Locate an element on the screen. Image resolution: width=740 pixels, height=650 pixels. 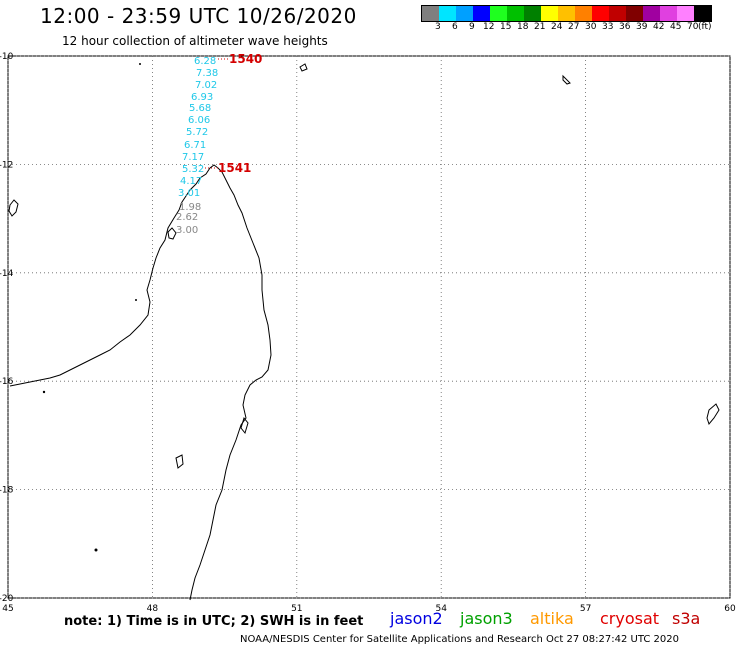
swh-value: 1.98 is located at coordinates (190, 207).